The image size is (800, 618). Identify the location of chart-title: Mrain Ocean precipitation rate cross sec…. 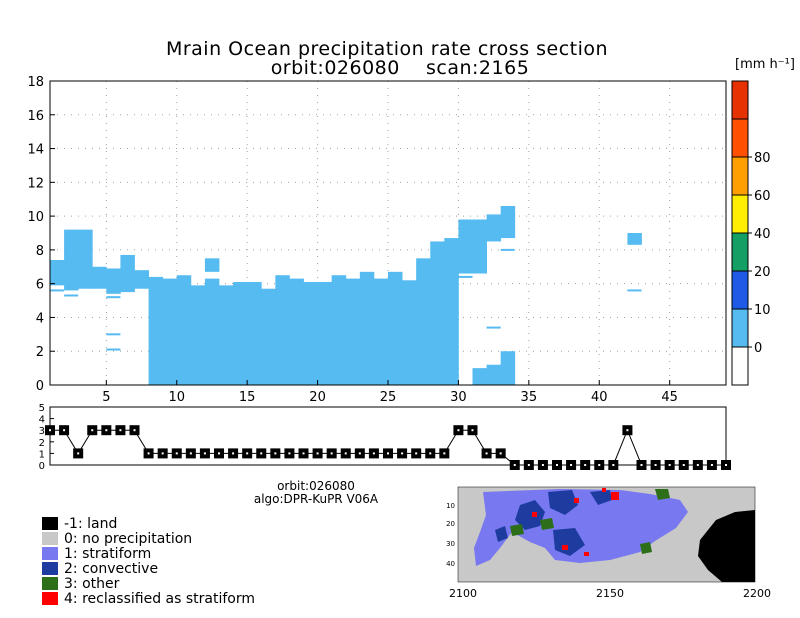
(387, 49).